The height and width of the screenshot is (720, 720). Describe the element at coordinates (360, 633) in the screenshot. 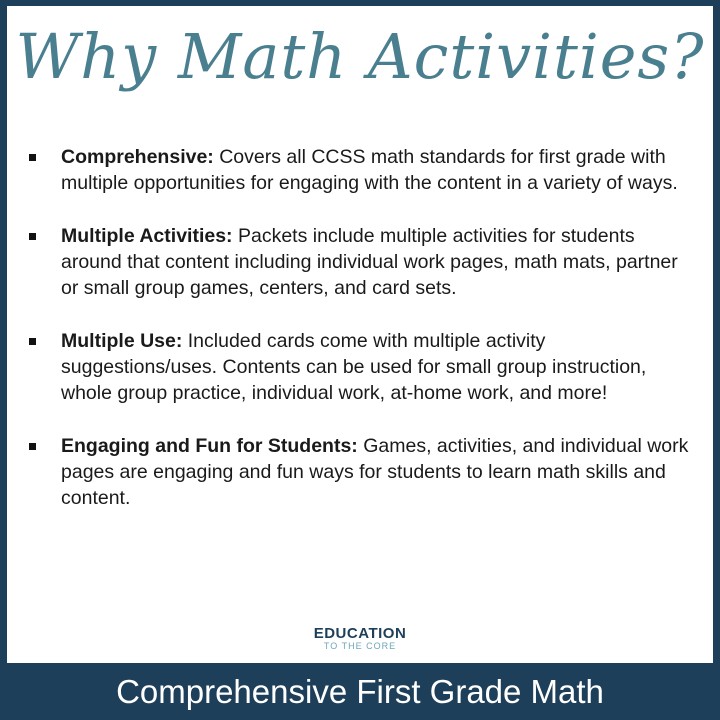

I see `logo-line1: EDUCATION` at that location.